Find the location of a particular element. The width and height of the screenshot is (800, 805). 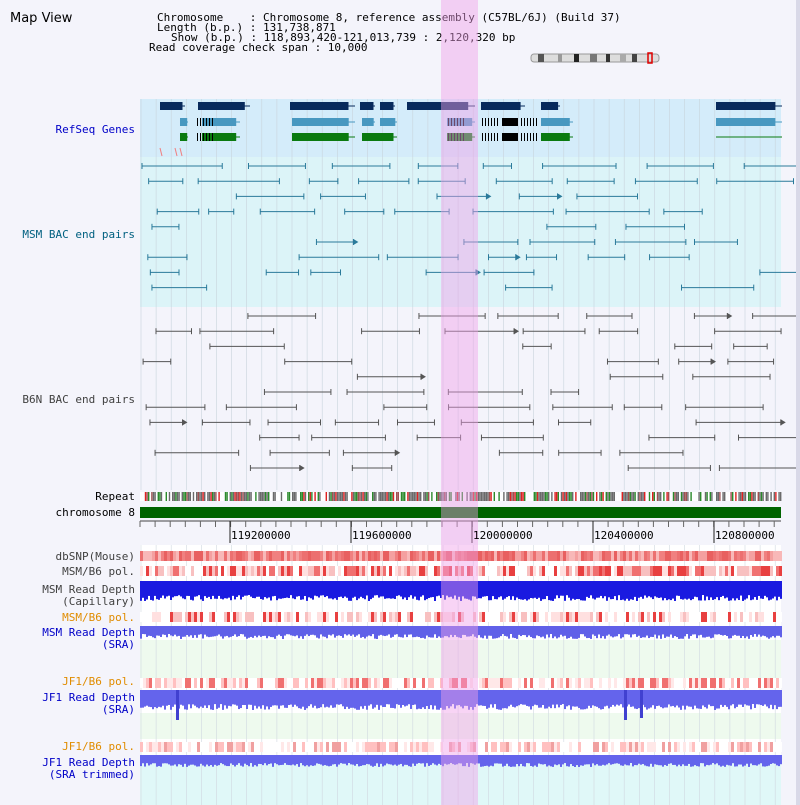

chromosome-ideogram is located at coordinates (596, 58).